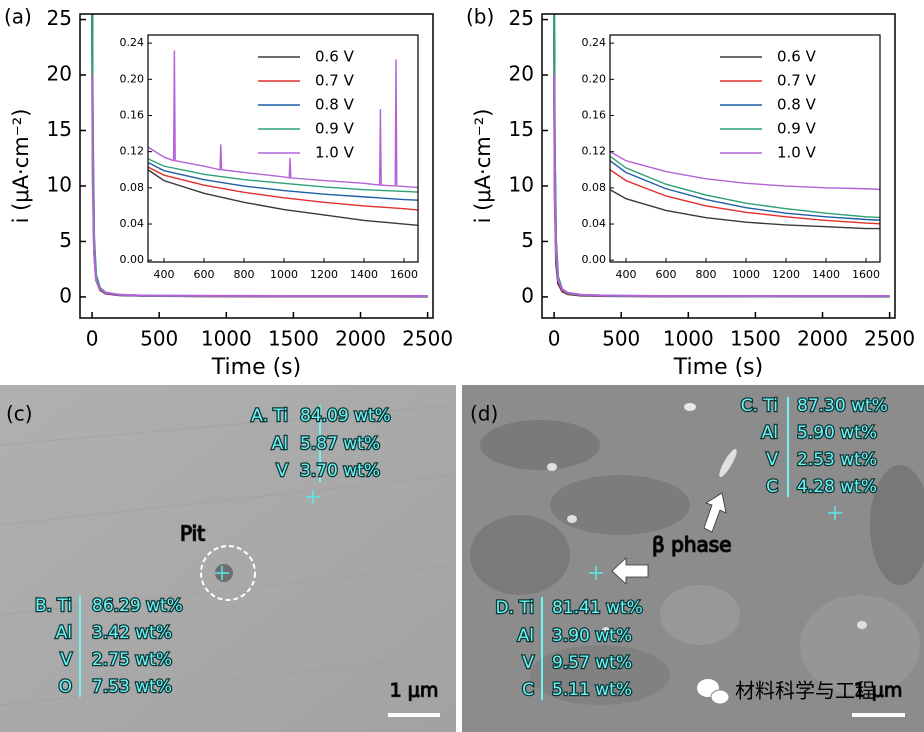  What do you see at coordinates (18, 17) in the screenshot?
I see `panel-label: (a)` at bounding box center [18, 17].